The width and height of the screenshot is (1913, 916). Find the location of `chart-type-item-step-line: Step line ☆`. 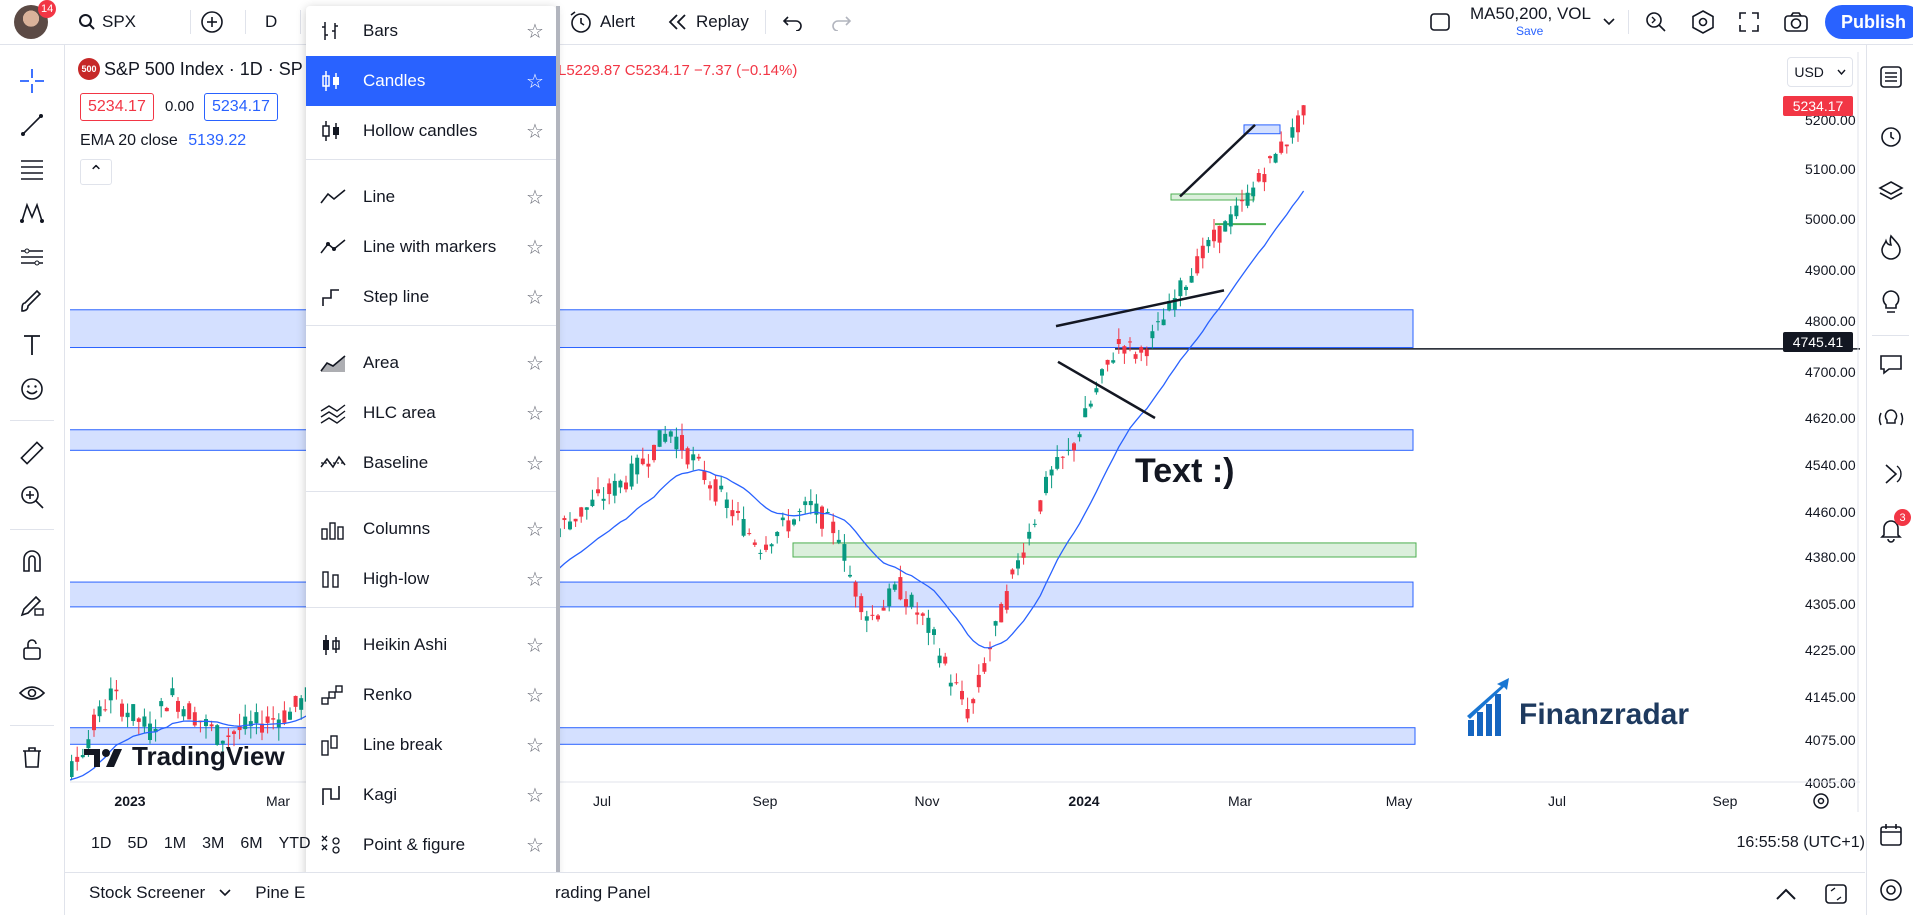

chart-type-item-step-line: Step line ☆ is located at coordinates (431, 297).